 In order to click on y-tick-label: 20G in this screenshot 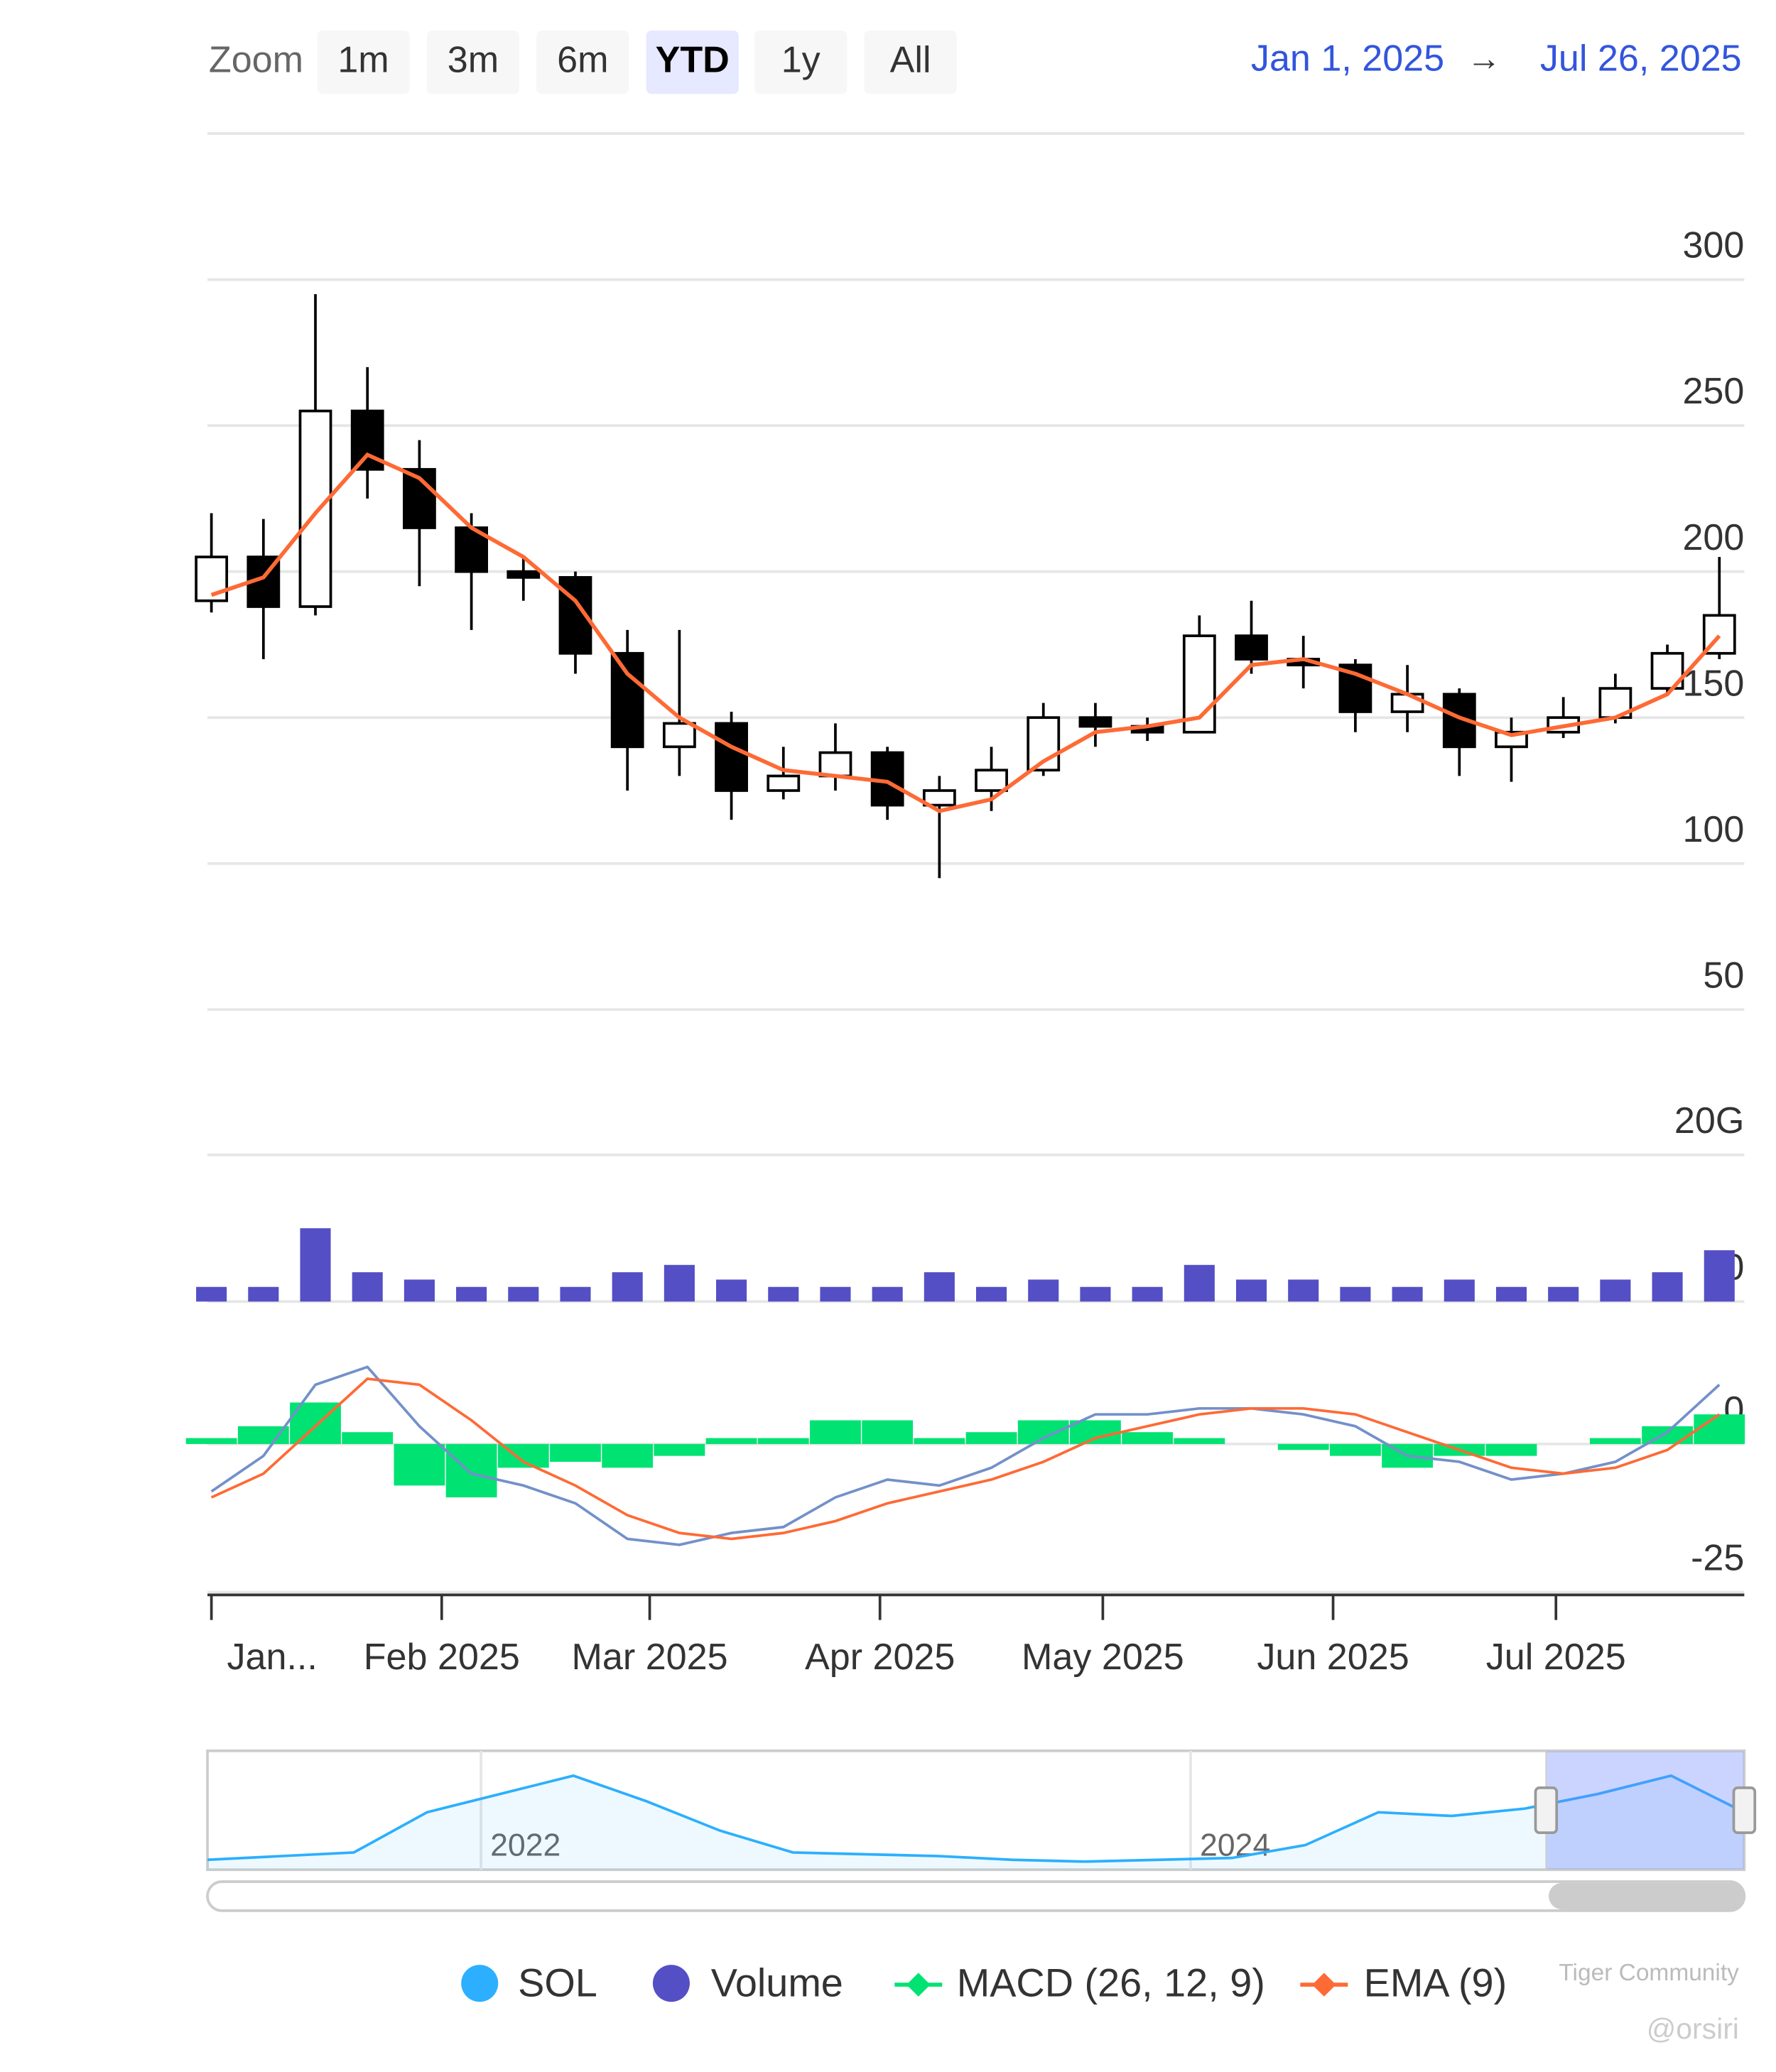, I will do `click(1709, 1120)`.